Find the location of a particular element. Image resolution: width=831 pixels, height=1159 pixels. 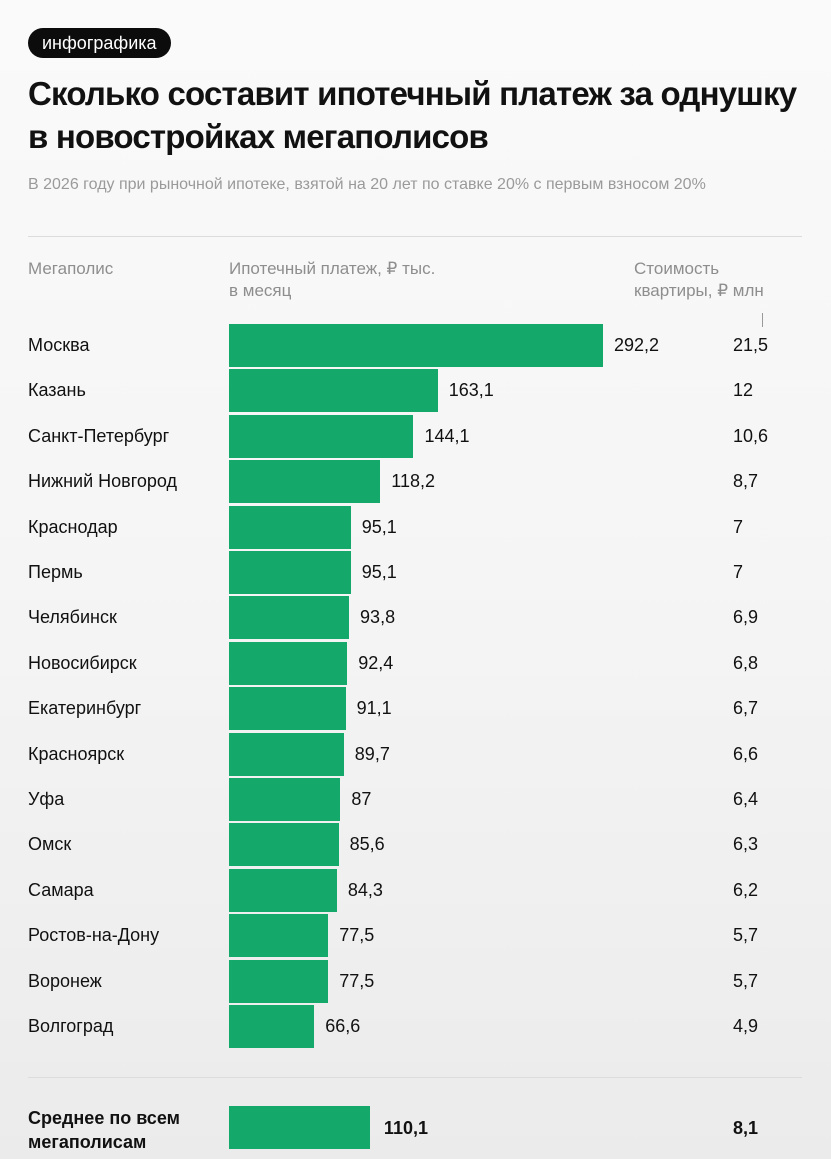

value-label: 91,1 is located at coordinates (374, 708).